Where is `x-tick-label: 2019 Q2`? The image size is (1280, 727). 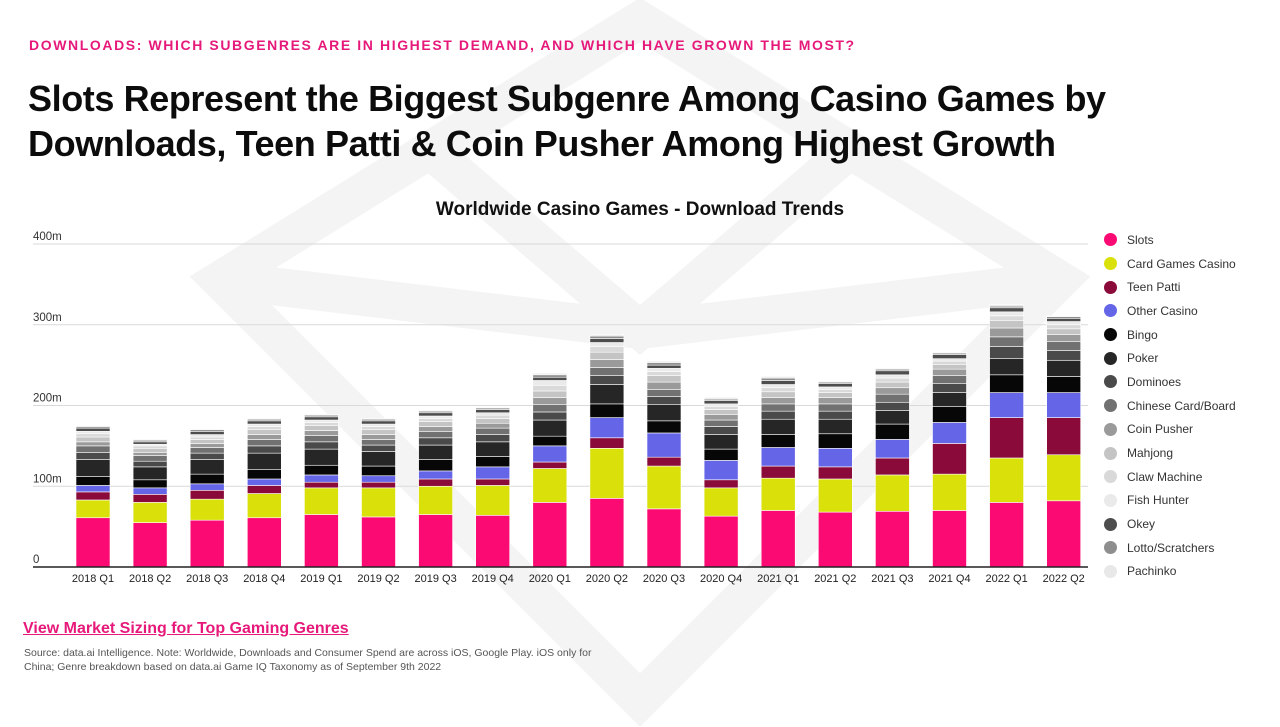 x-tick-label: 2019 Q2 is located at coordinates (378, 579).